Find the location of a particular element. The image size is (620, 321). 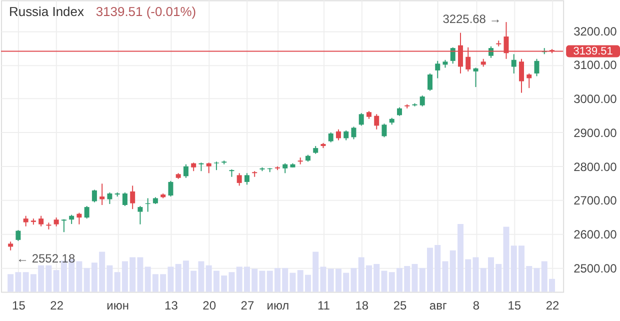

y-tick-label: 3100.00 is located at coordinates (596, 65).